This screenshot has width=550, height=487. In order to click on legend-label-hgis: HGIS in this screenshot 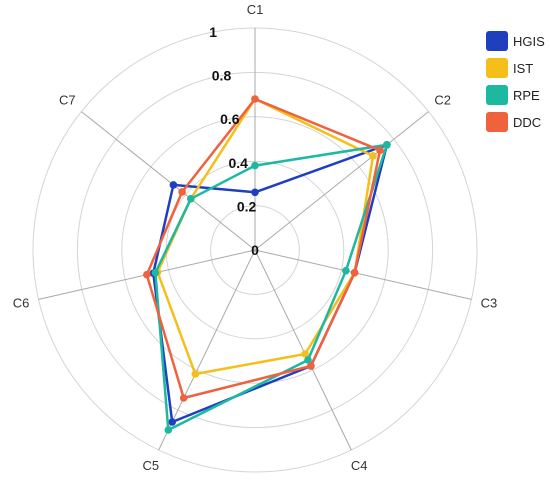, I will do `click(529, 41)`.